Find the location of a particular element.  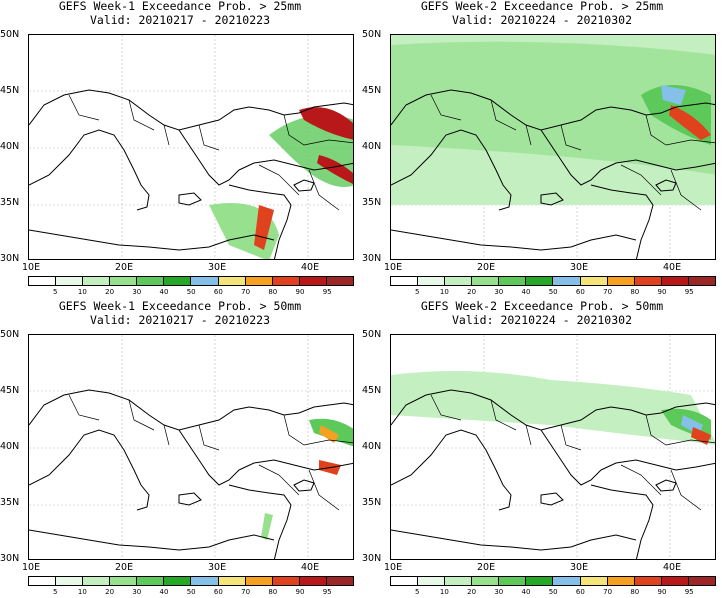

panel-title: GEFS Week-1 Exceedance Prob. > 50mm is located at coordinates (180, 306).